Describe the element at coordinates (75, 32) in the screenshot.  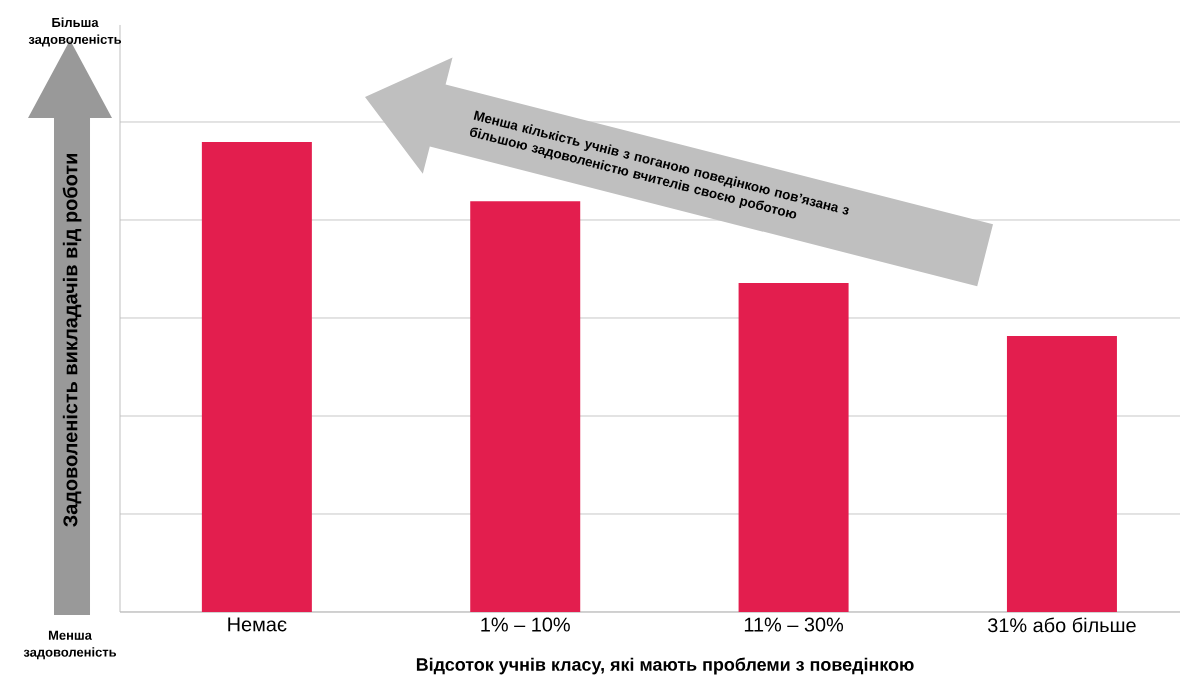
I see `text: Більша задоволеність` at that location.